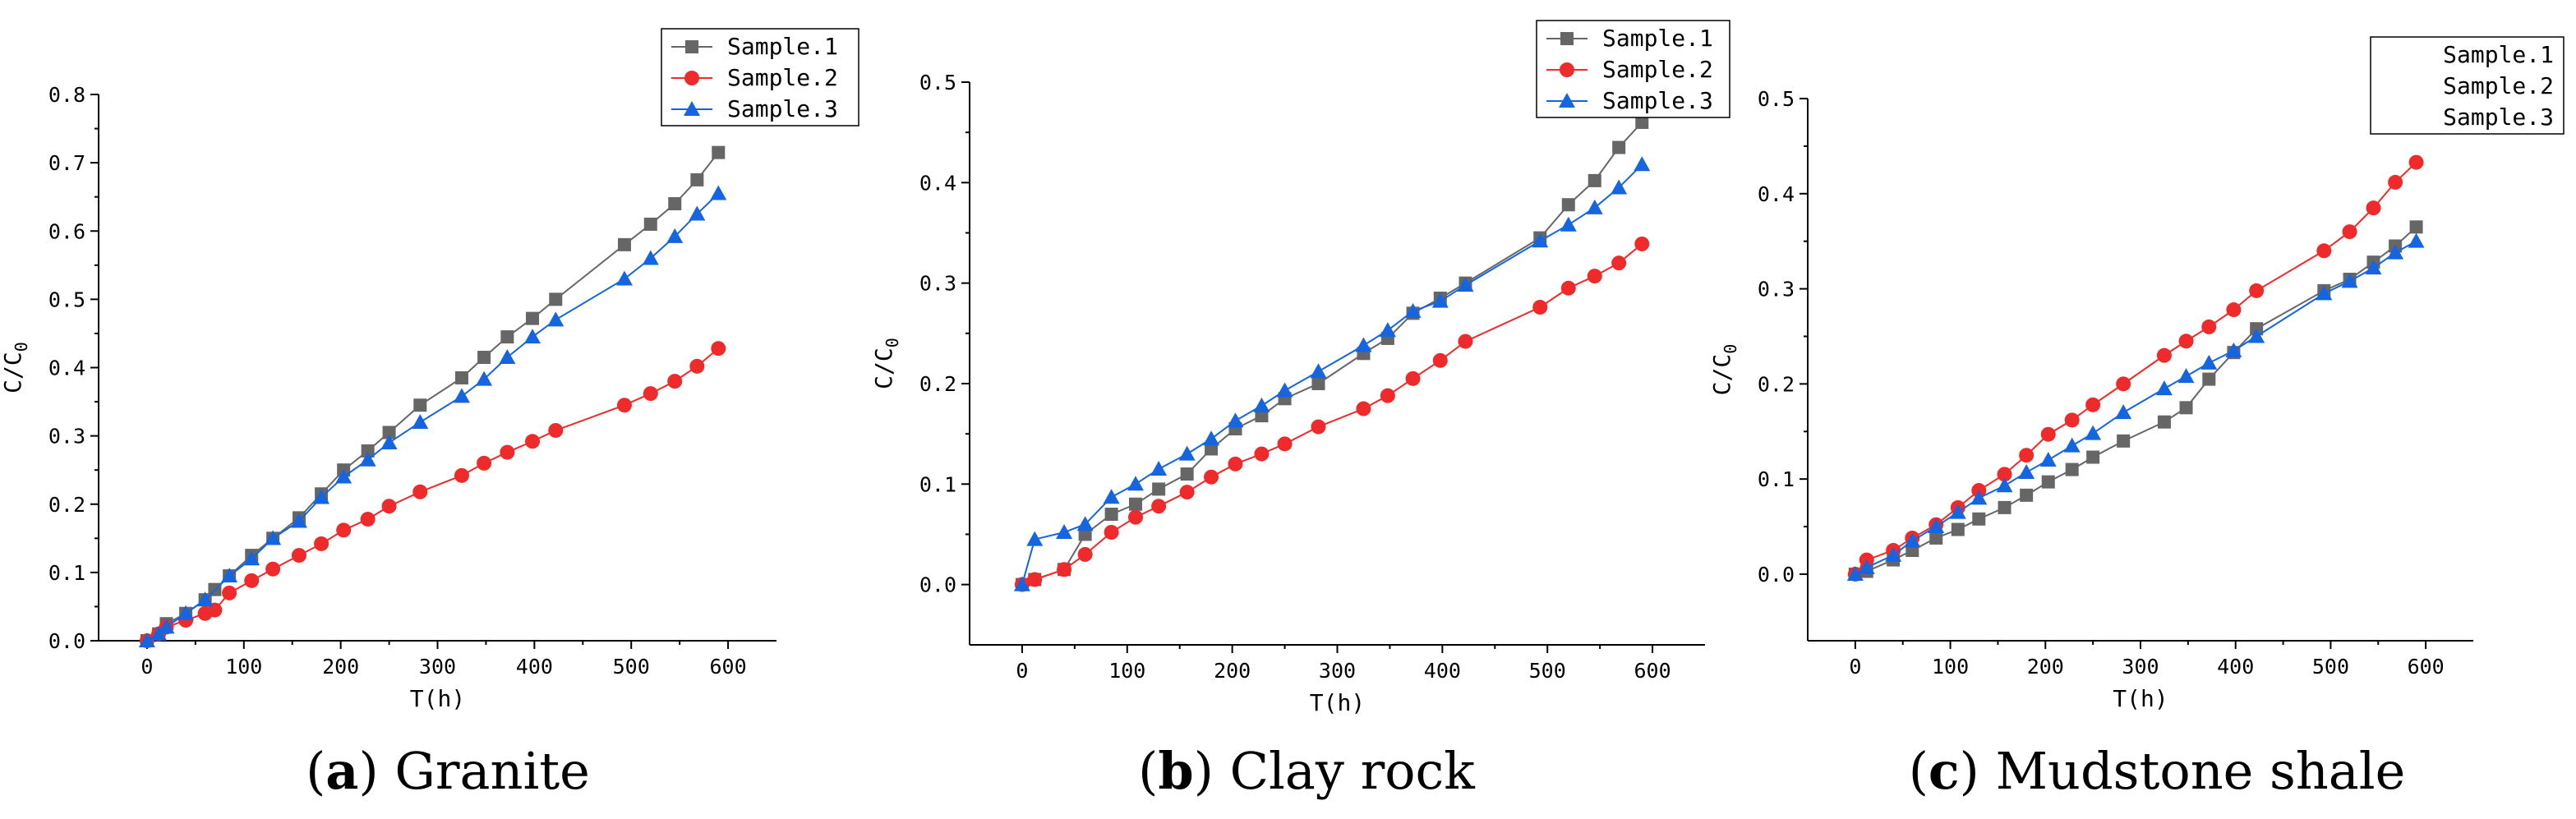 This screenshot has width=2576, height=819. What do you see at coordinates (2330, 667) in the screenshot?
I see `x-tick-label: 500` at bounding box center [2330, 667].